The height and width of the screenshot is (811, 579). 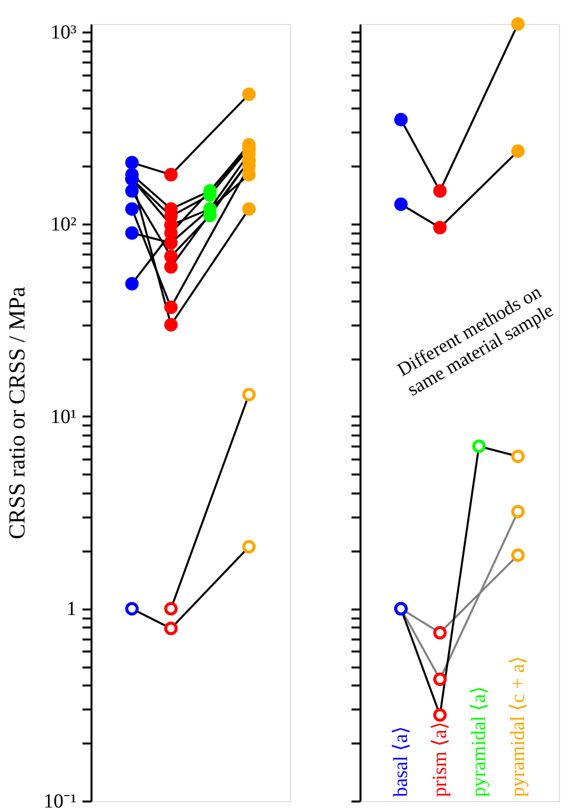 I want to click on x-tick-label: pyramidal ⟨c + a⟩, so click(x=517, y=726).